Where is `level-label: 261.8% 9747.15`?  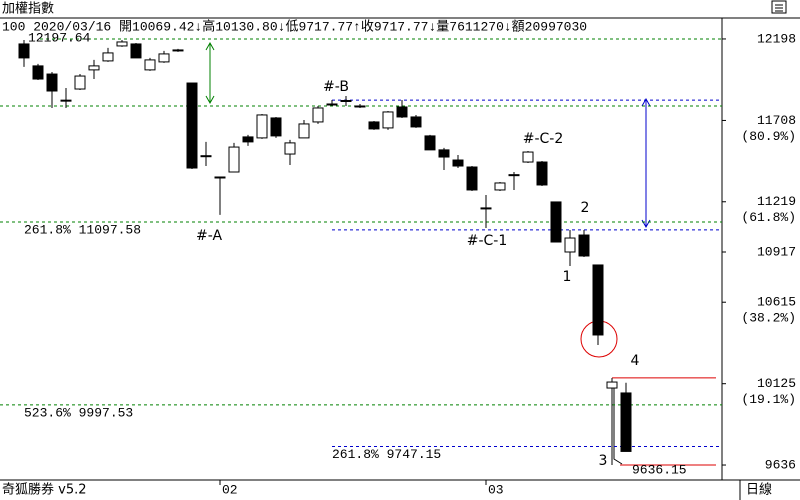
level-label: 261.8% 9747.15 is located at coordinates (386, 454).